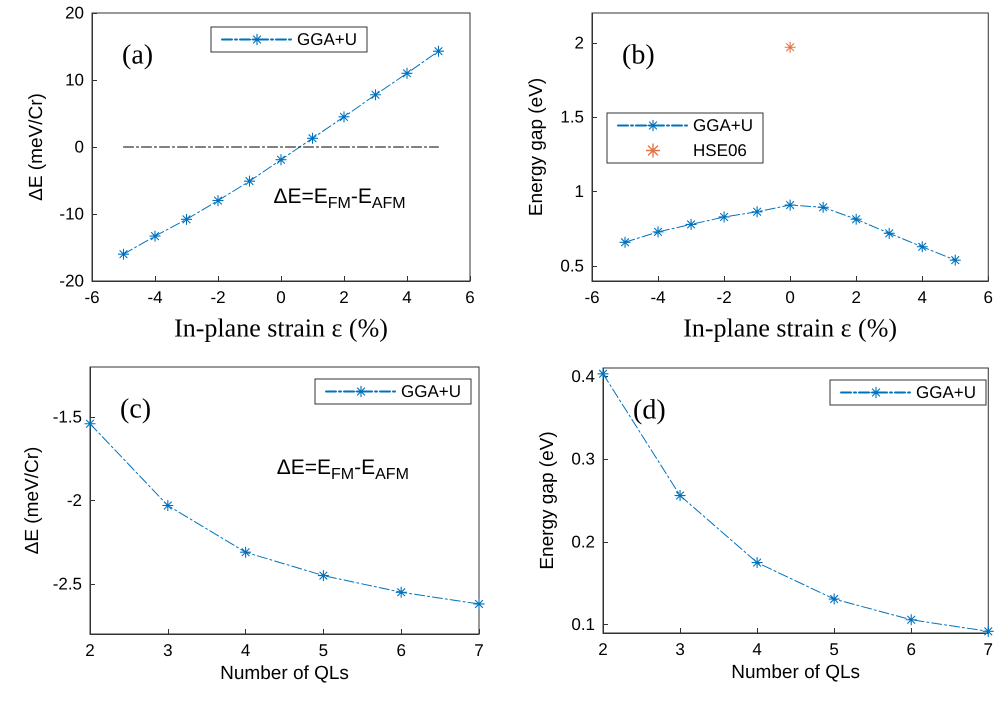  I want to click on annotation: (d), so click(649, 410).